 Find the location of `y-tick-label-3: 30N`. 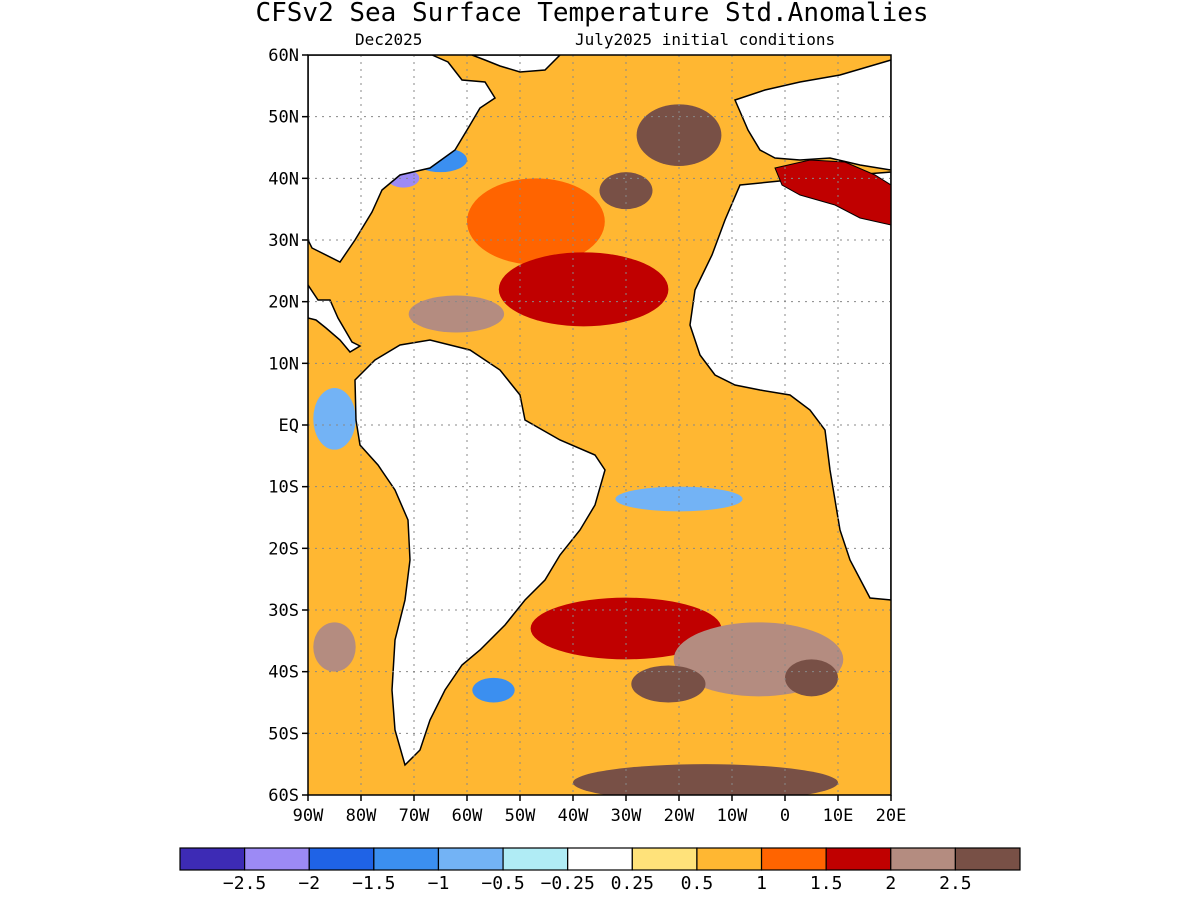

y-tick-label-3: 30N is located at coordinates (283, 241).